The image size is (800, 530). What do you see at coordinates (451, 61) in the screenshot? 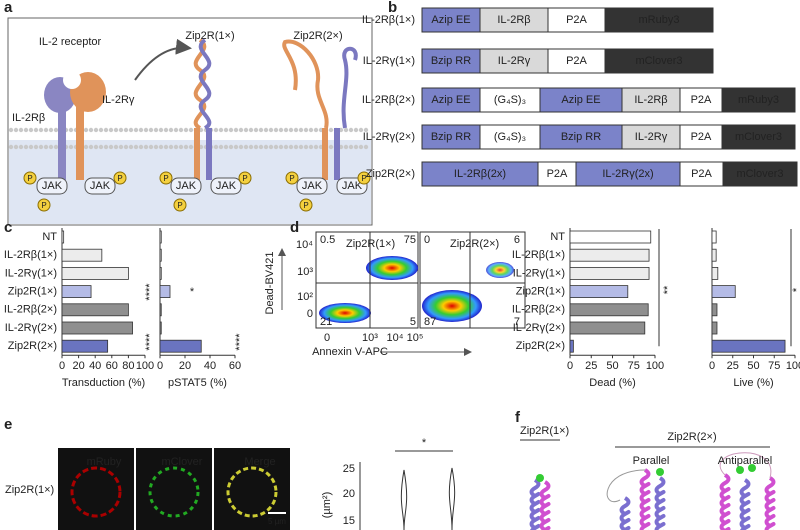
I see `segment-label: Bzip RR` at bounding box center [451, 61].